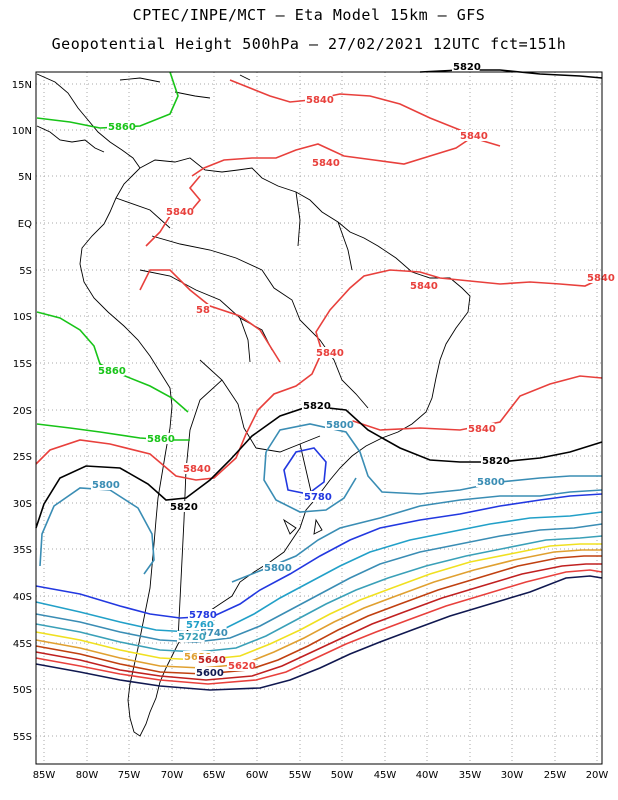 The width and height of the screenshot is (618, 800). Describe the element at coordinates (97, 531) in the screenshot. I see `contour-5800-west` at that location.